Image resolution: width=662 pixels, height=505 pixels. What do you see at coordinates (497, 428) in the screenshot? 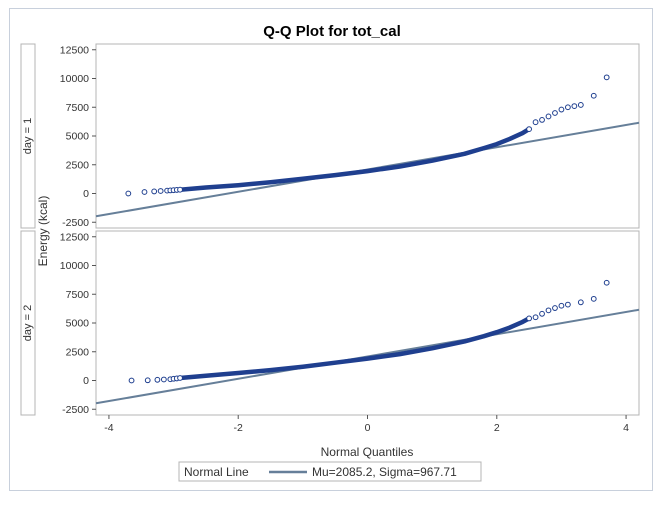
I see `x-tick-label: 2` at bounding box center [497, 428].